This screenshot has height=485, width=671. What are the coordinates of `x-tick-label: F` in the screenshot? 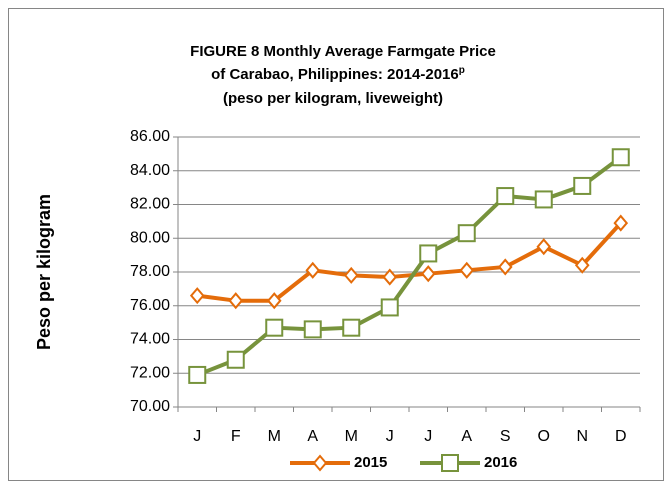 It's located at (236, 436).